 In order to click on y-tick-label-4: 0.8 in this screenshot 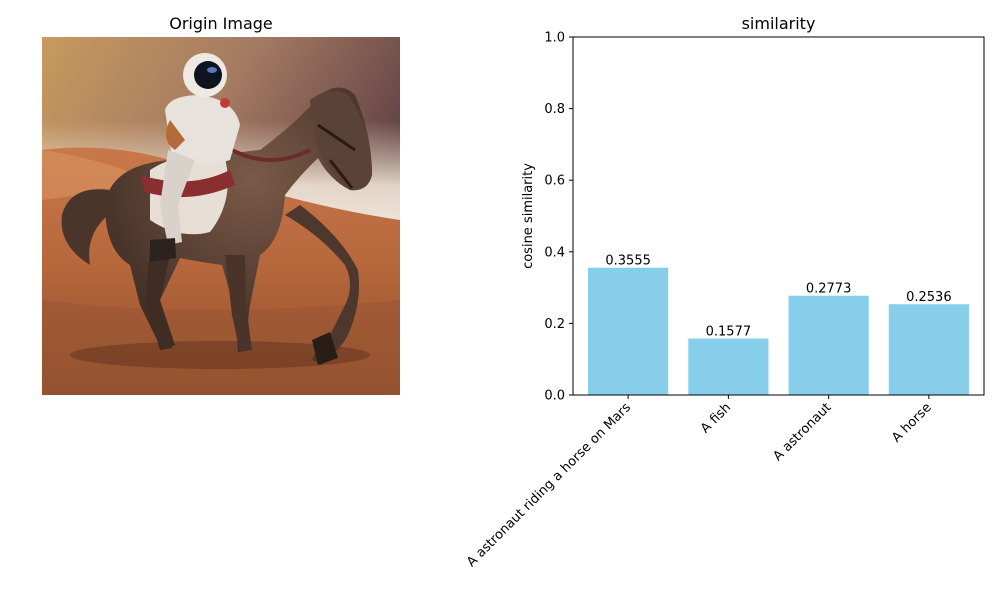, I will do `click(554, 109)`.